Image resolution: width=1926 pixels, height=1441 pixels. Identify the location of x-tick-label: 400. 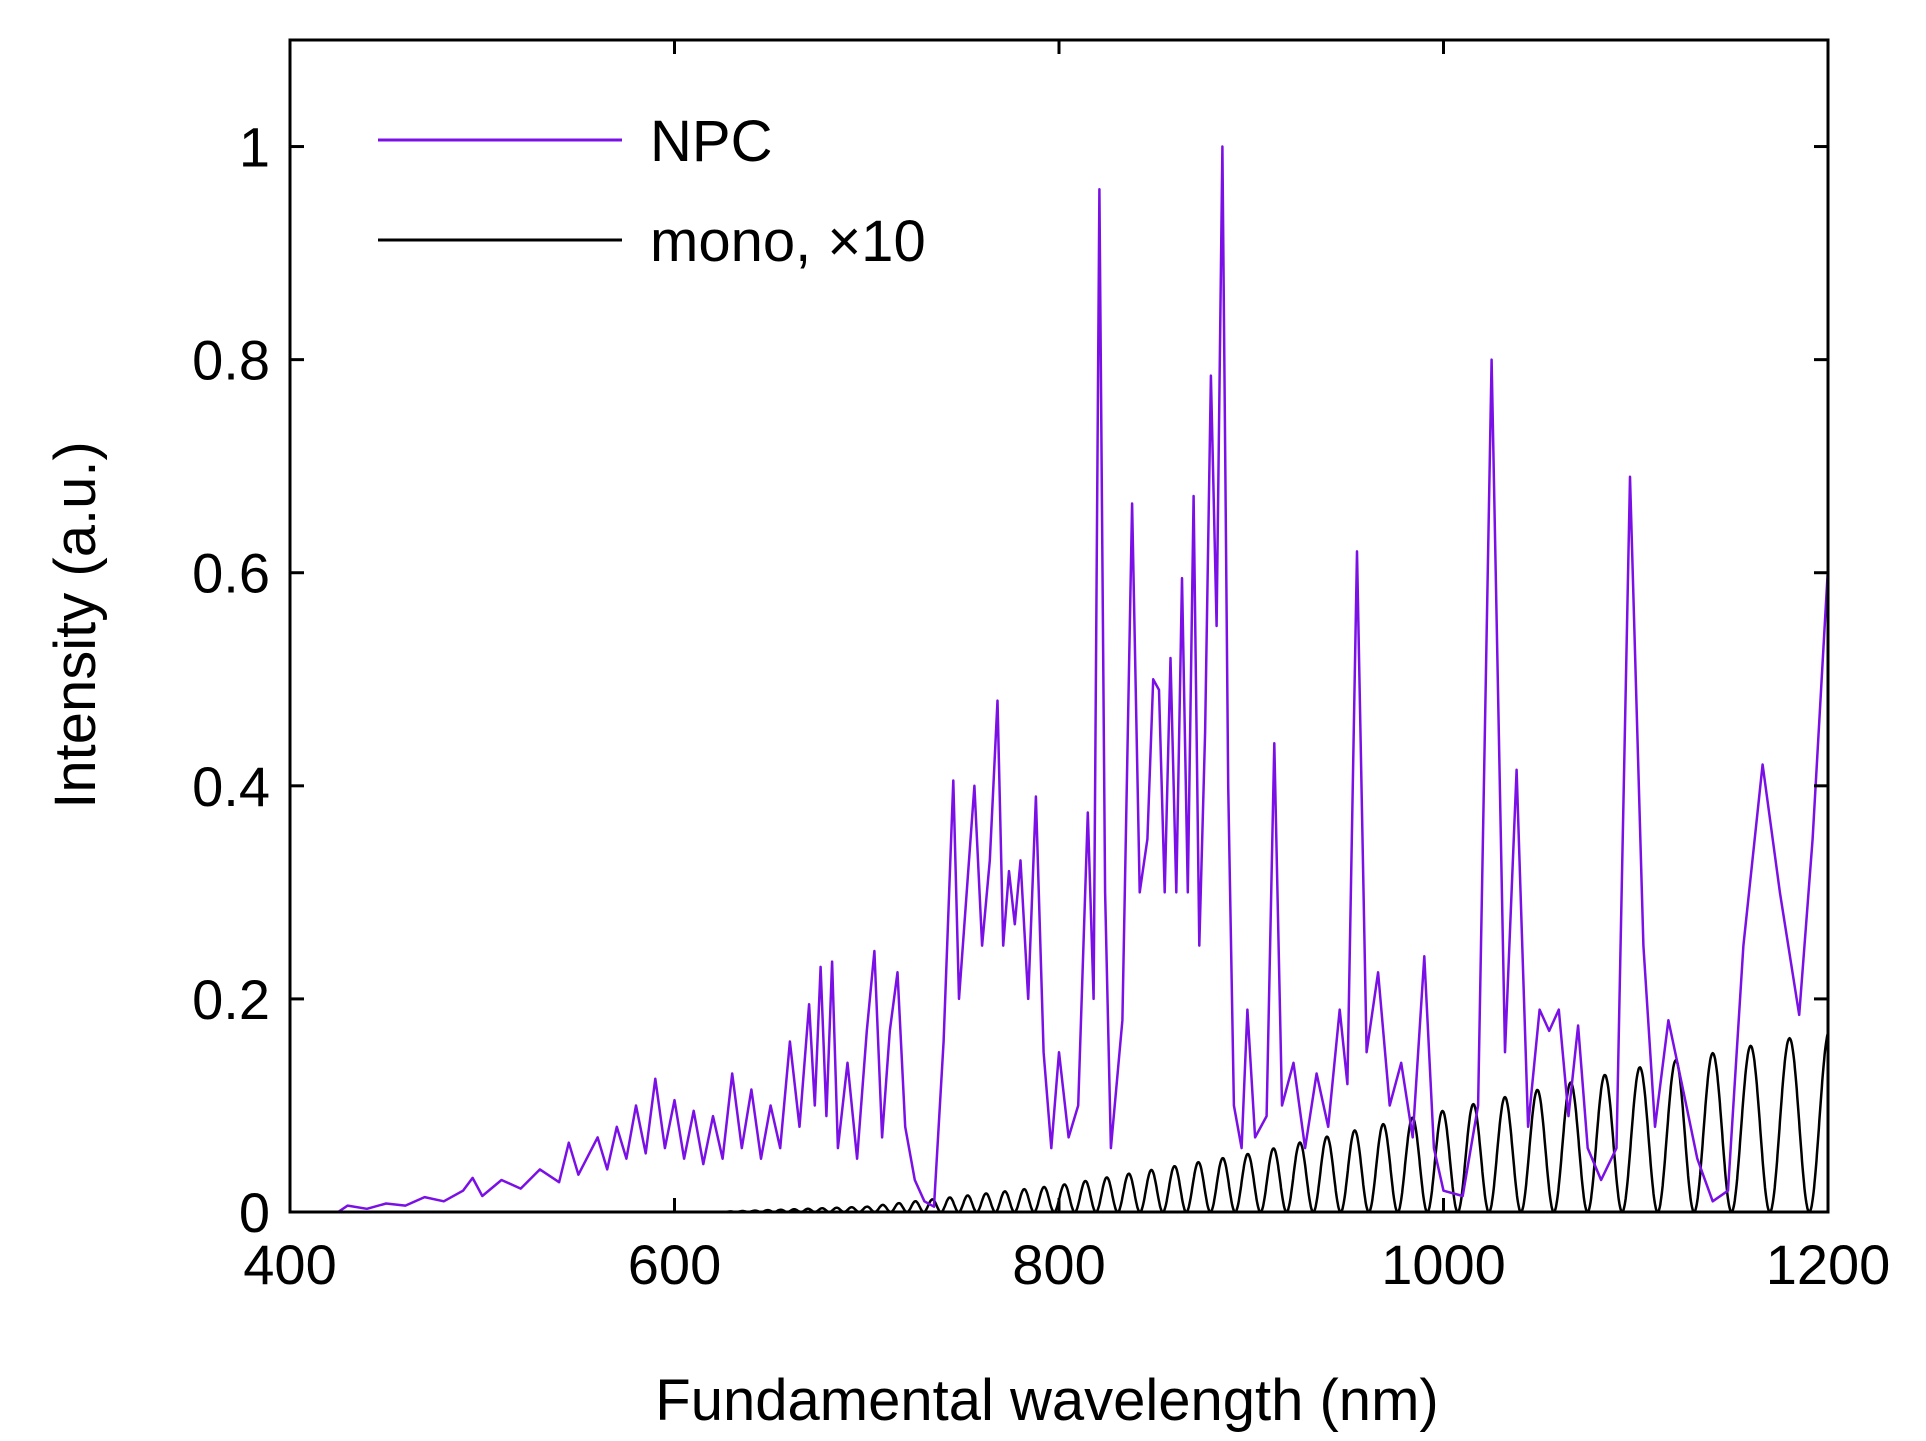
(289, 1264).